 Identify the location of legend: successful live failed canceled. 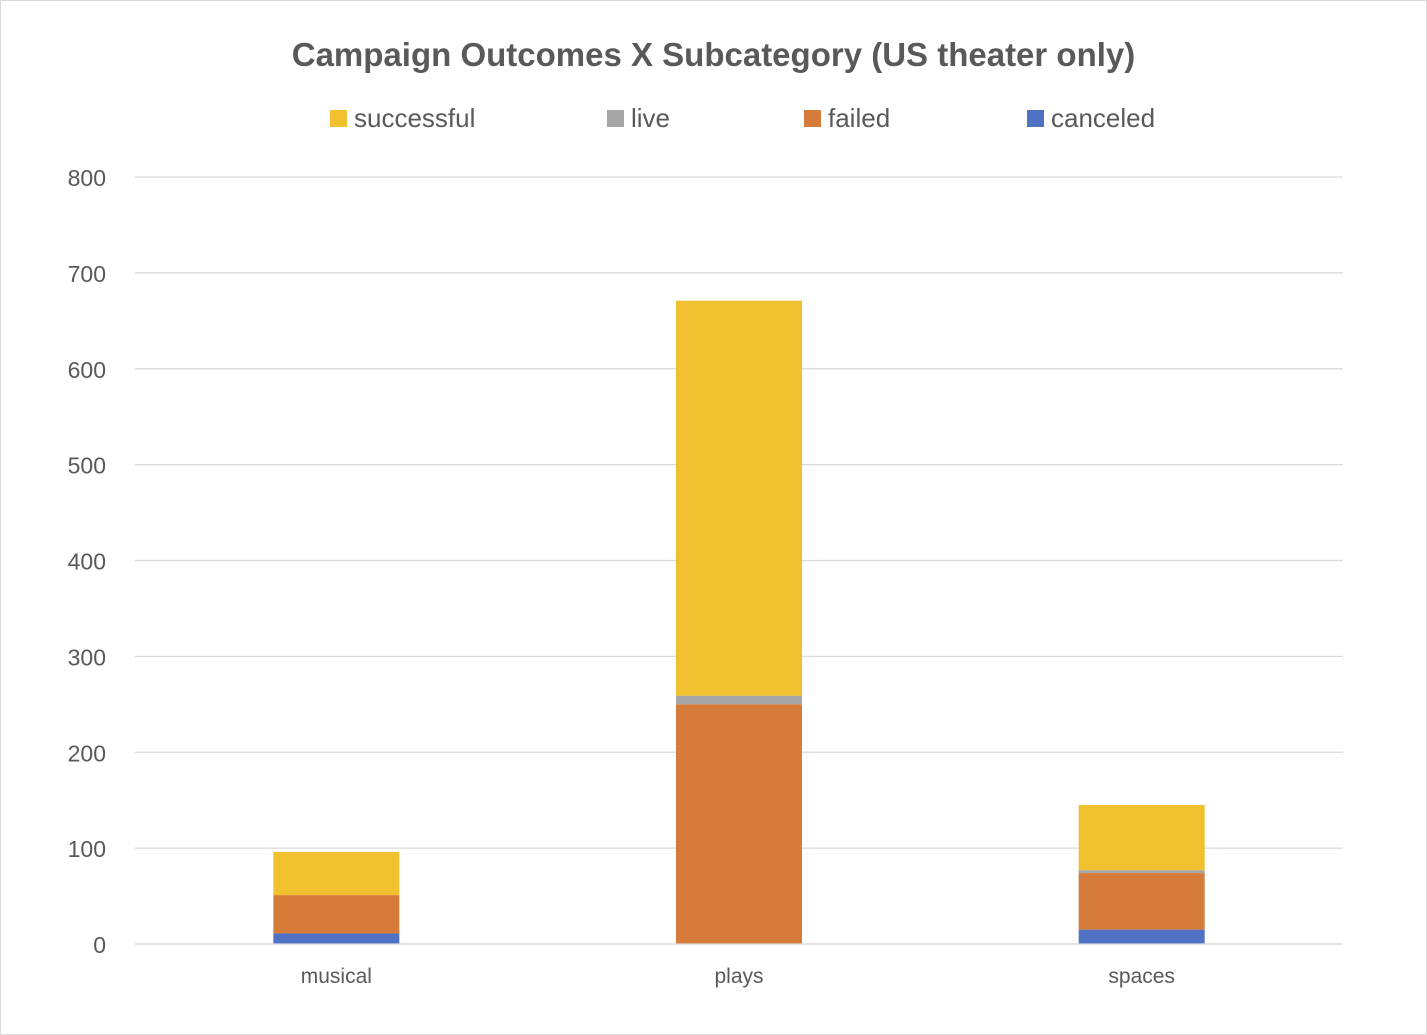
(713, 118).